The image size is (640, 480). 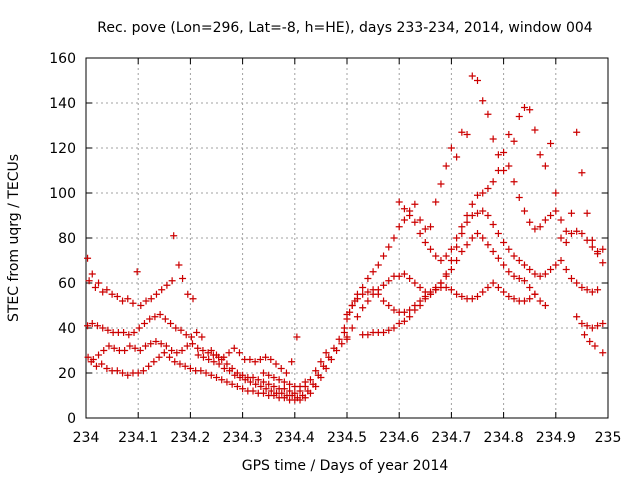 What do you see at coordinates (62, 194) in the screenshot?
I see `y-tick-label: 100` at bounding box center [62, 194].